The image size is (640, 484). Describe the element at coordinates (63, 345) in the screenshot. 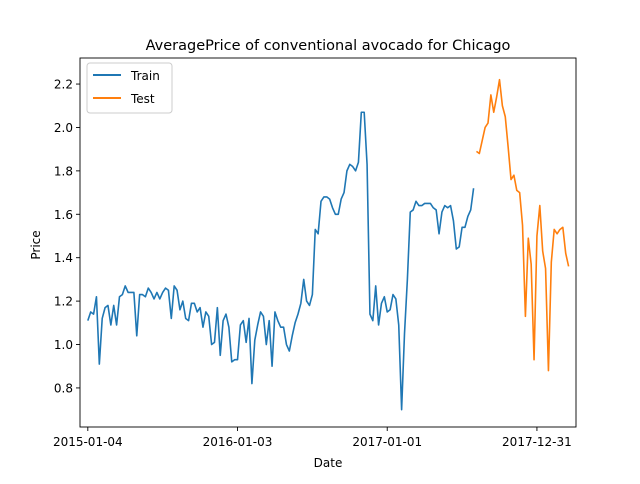

I see `y-tick-label: 1.0` at that location.